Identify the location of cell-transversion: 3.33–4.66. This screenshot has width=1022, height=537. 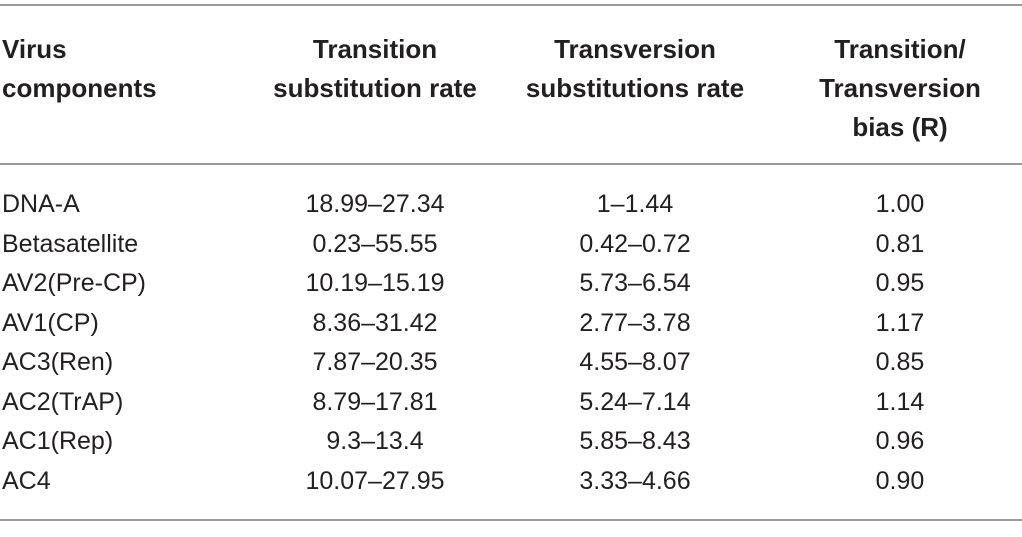
(635, 480).